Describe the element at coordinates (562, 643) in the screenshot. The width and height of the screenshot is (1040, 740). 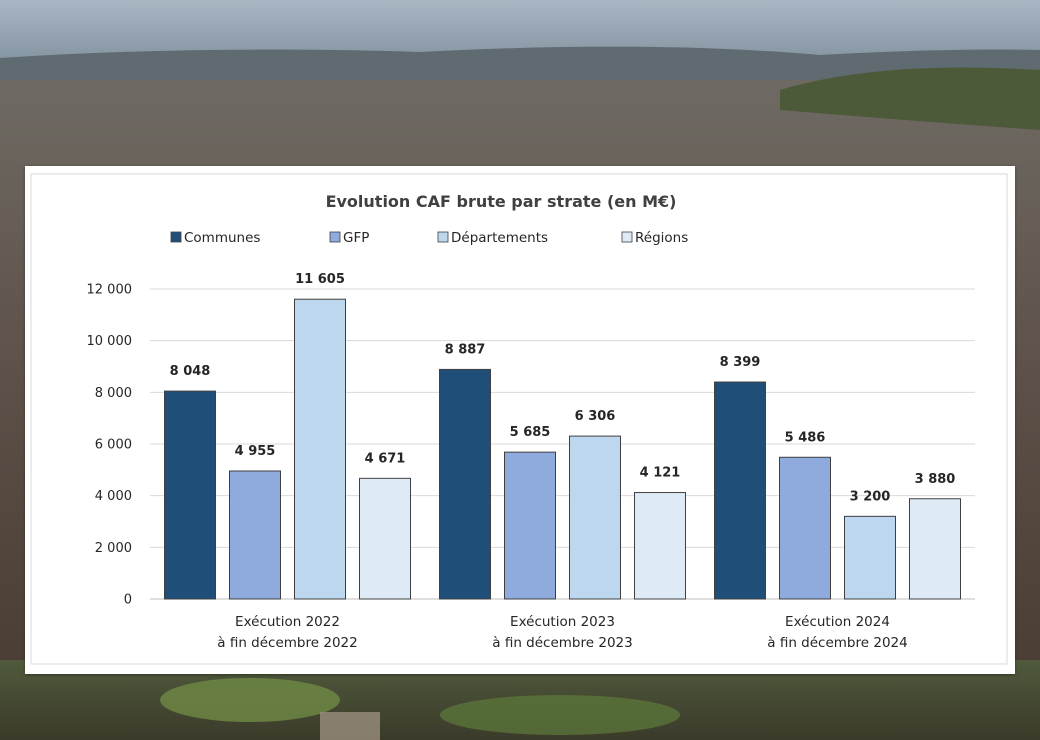
I see `x-category-label: à fin décembre 2023` at that location.